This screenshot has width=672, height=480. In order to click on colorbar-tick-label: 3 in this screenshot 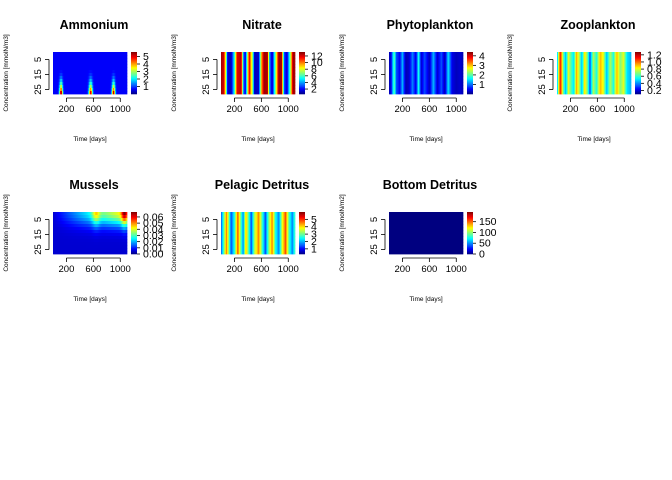, I will do `click(146, 72)`.